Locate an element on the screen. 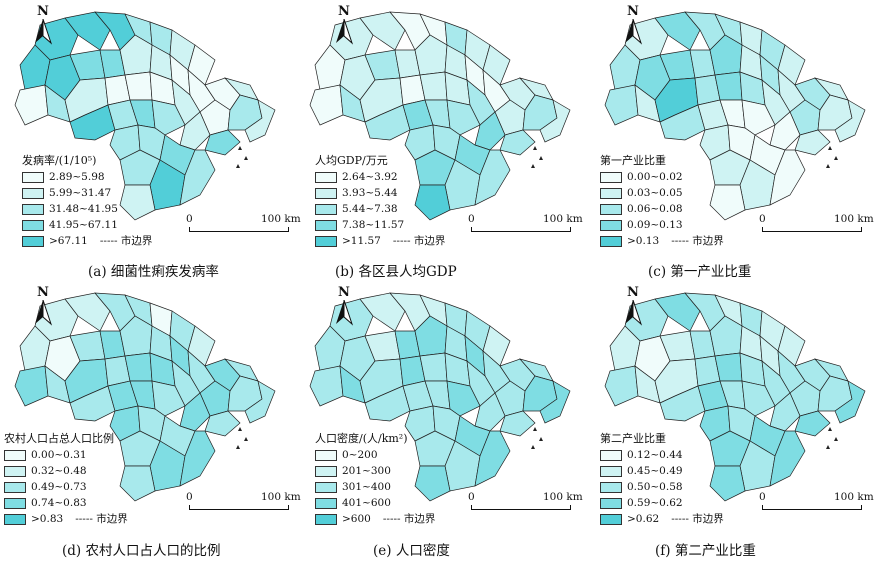 The height and width of the screenshot is (562, 885). legend-item: 0.50~0.58 is located at coordinates (662, 487).